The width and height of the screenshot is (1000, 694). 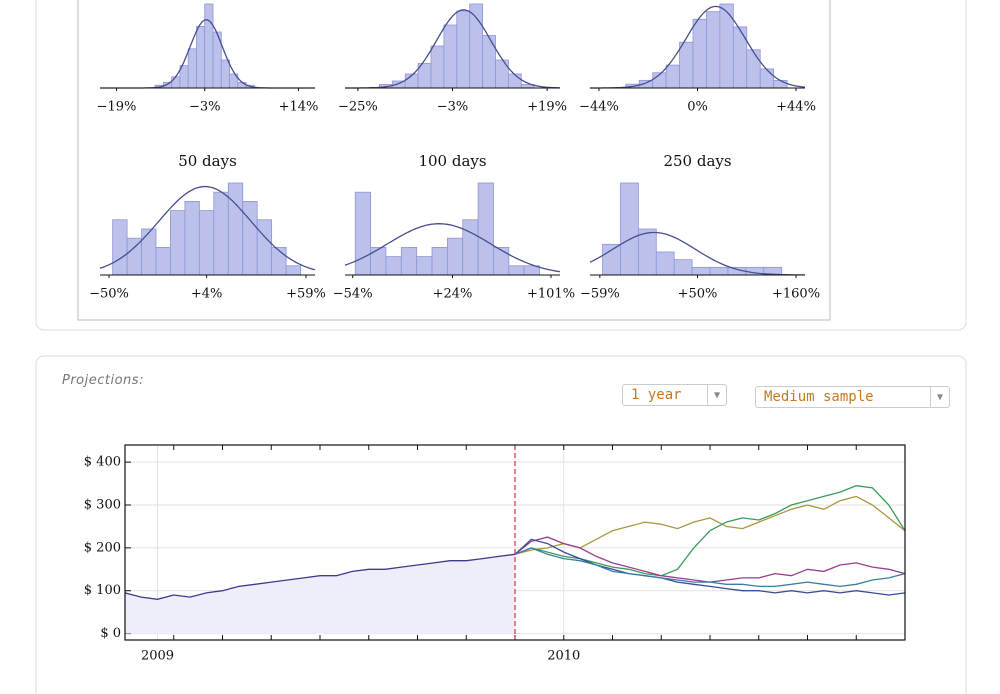 What do you see at coordinates (103, 380) in the screenshot?
I see `projections-heading: Projections:` at bounding box center [103, 380].